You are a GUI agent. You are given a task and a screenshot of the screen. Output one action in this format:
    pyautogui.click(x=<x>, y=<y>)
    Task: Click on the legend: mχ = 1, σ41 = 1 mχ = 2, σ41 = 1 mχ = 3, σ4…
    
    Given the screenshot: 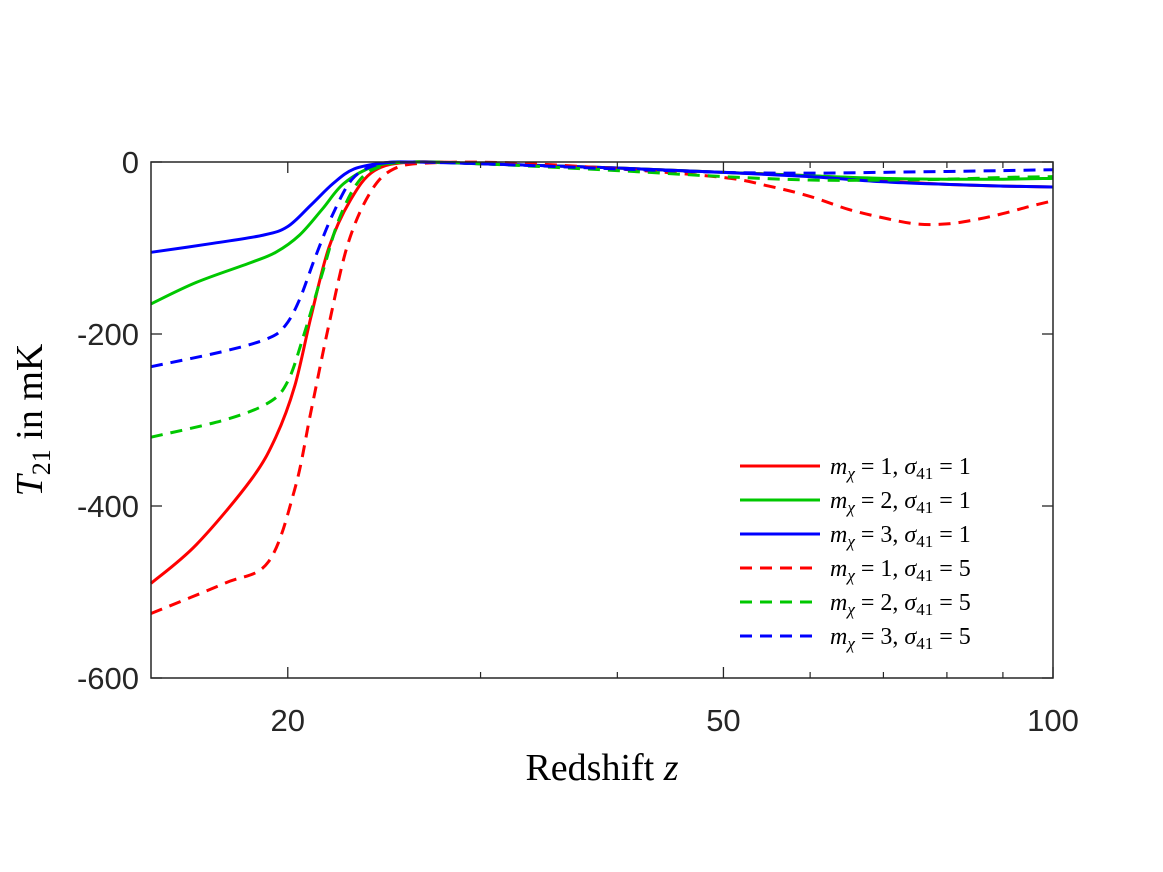 What is the action you would take?
    pyautogui.click(x=855, y=553)
    